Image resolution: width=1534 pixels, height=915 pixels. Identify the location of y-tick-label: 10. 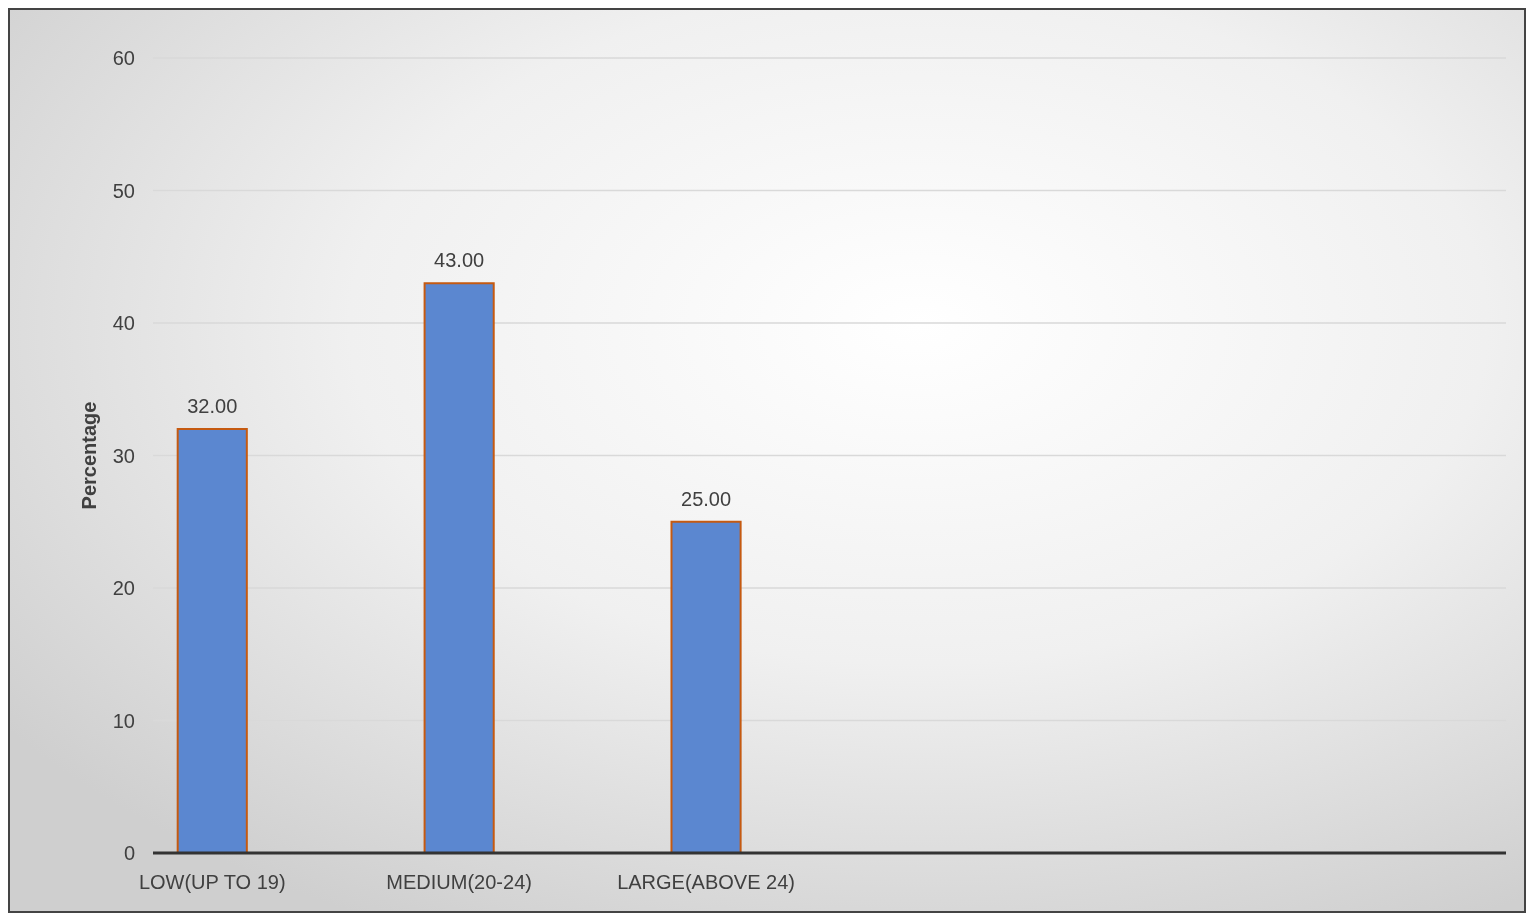
(123, 720).